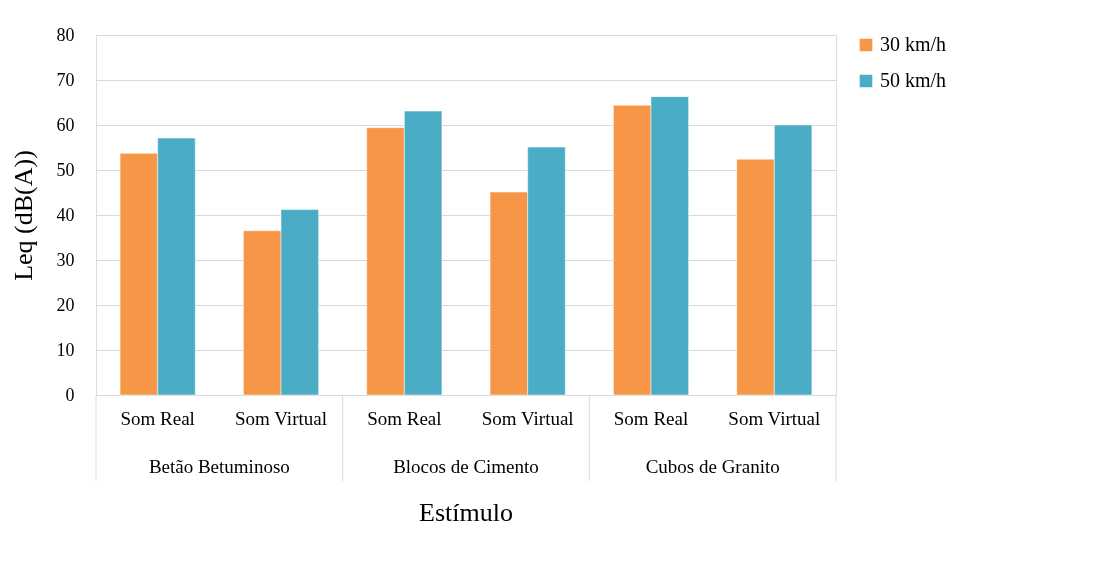  Describe the element at coordinates (65, 79) in the screenshot. I see `y-tick-label: 70` at that location.